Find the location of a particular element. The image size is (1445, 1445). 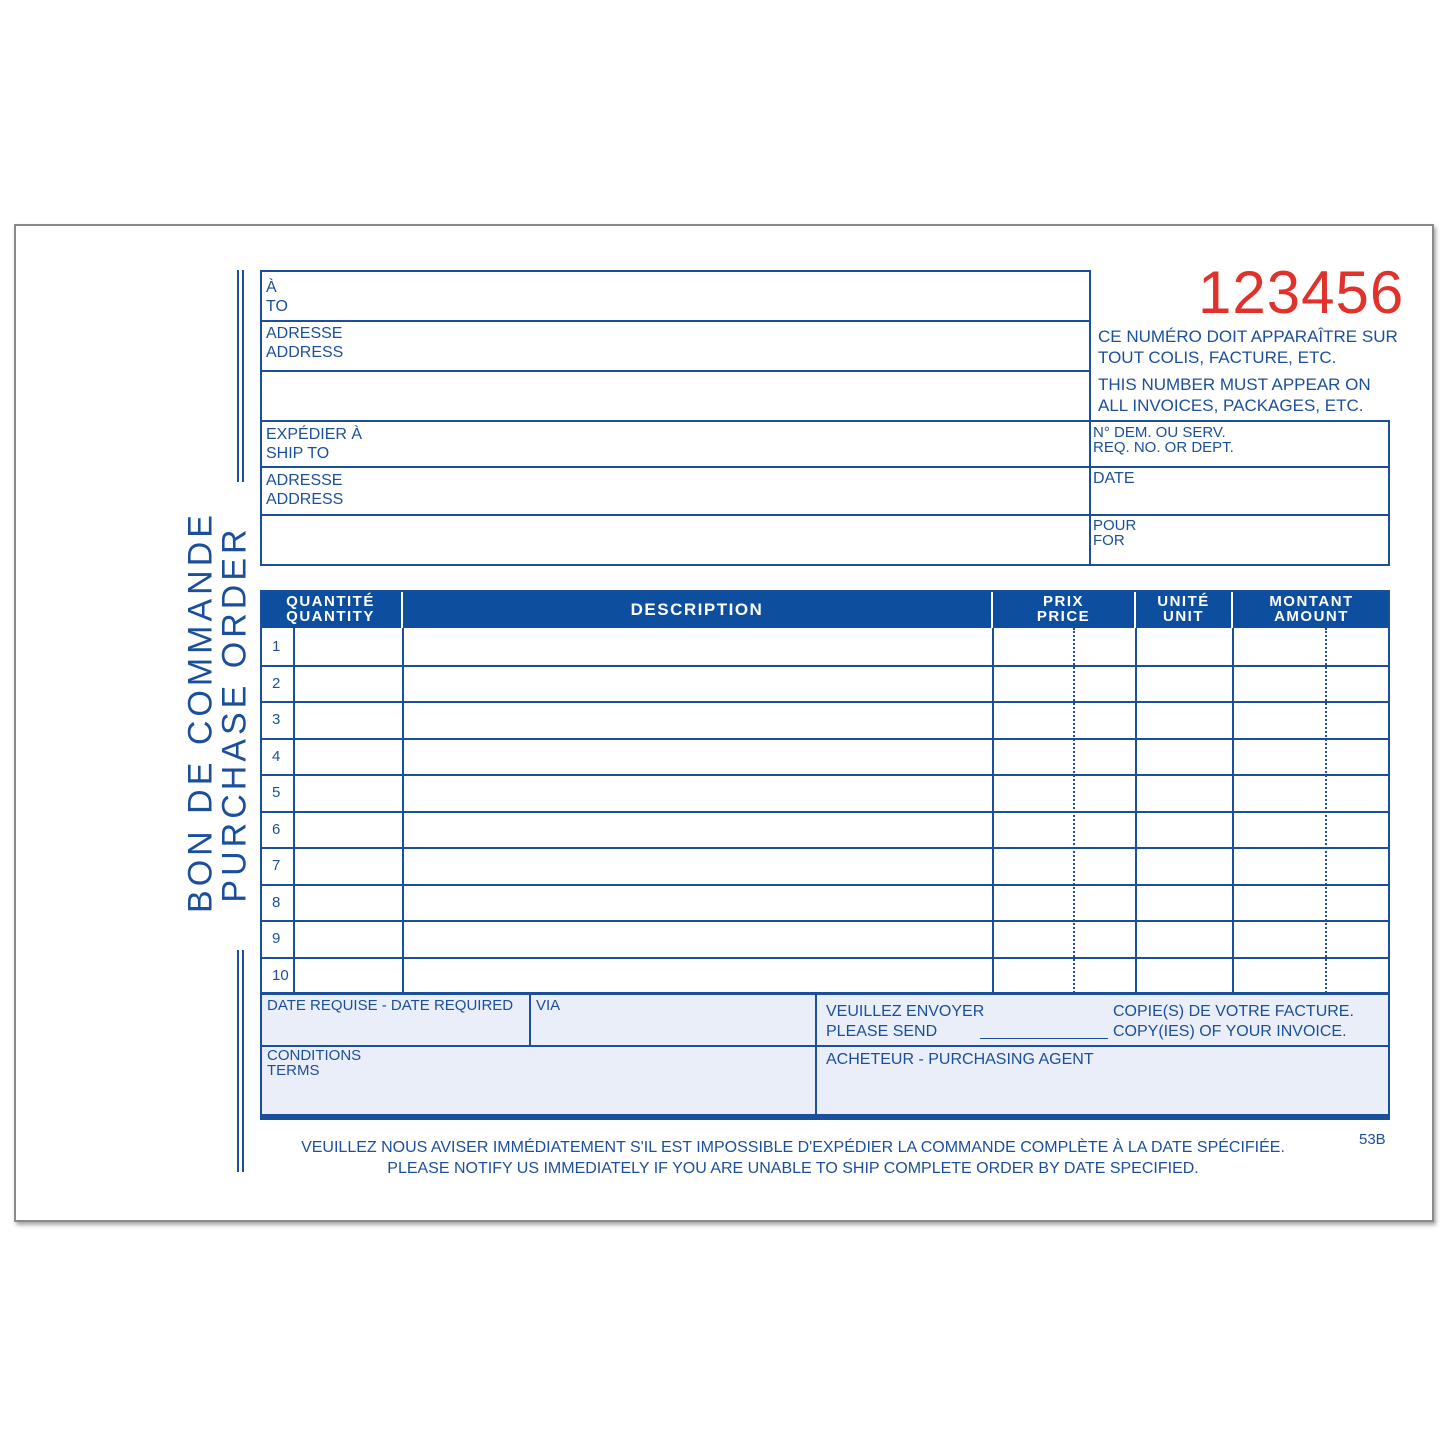

address-box is located at coordinates (675, 418).